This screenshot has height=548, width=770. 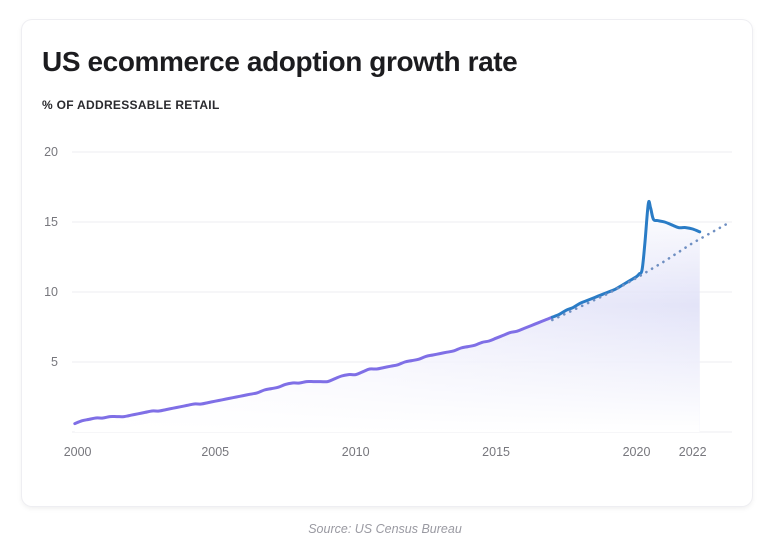 What do you see at coordinates (280, 61) in the screenshot?
I see `chart-title: US ecommerce adoption growth rate` at bounding box center [280, 61].